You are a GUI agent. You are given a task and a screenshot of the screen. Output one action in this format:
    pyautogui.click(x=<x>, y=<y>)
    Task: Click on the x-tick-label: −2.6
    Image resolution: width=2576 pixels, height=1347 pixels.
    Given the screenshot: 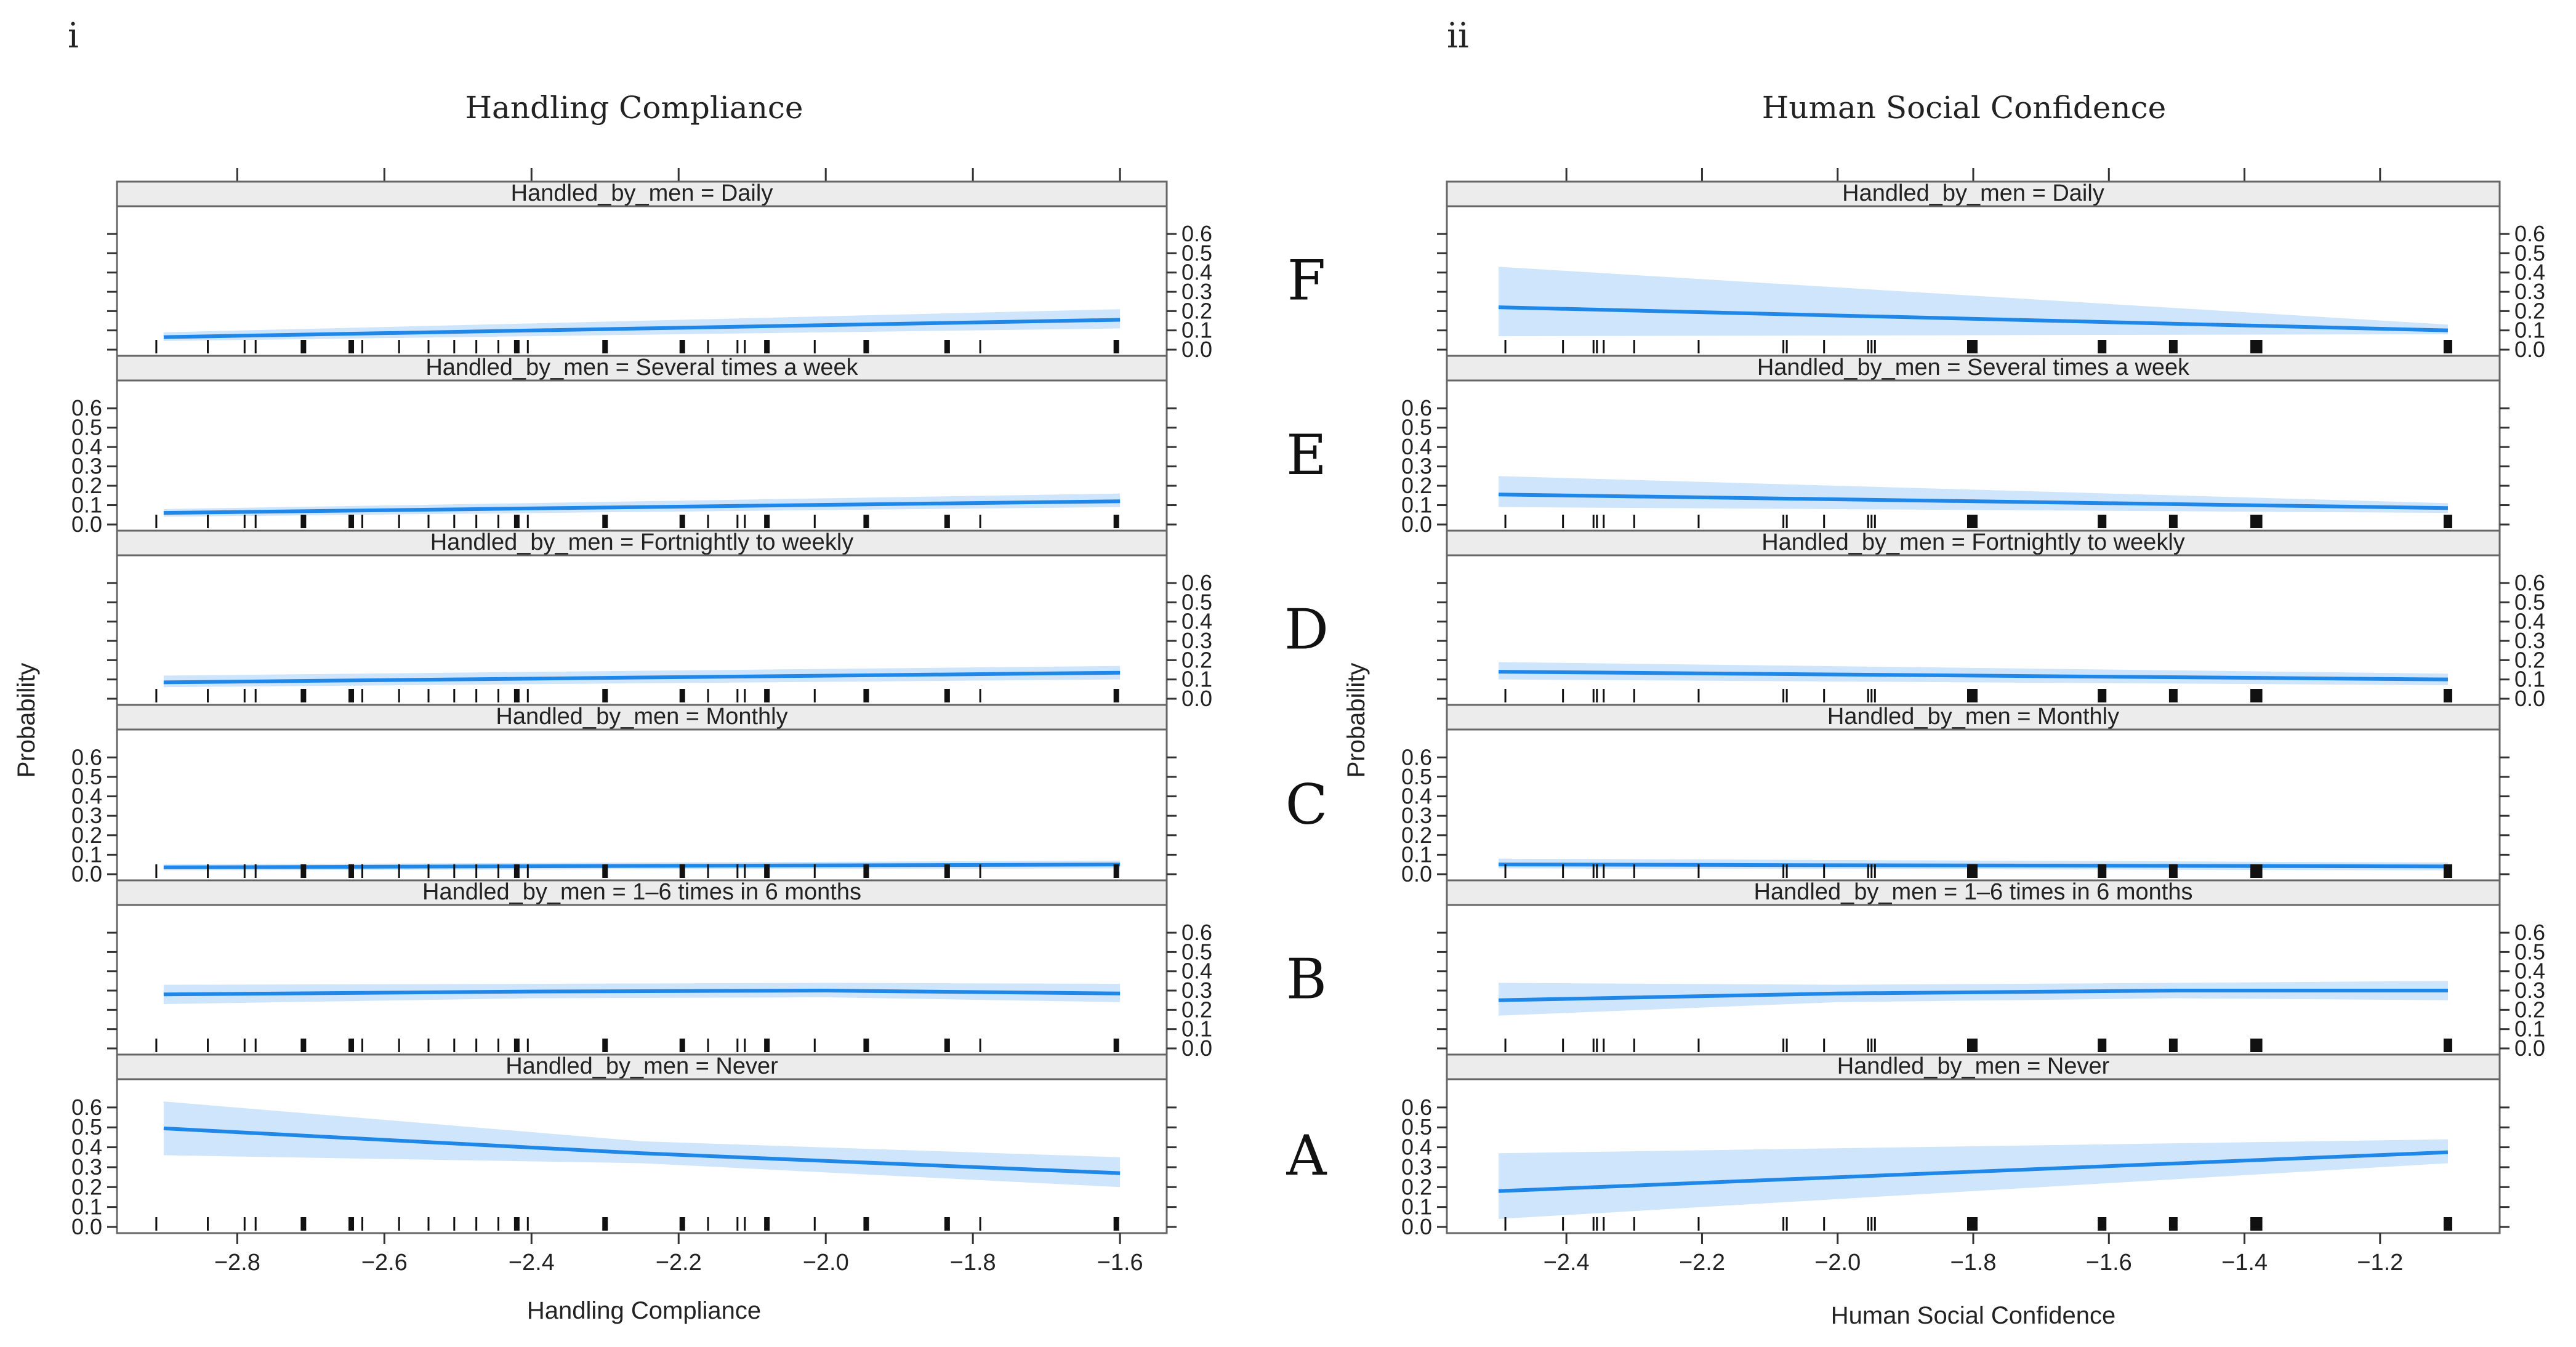 What is the action you would take?
    pyautogui.click(x=384, y=1263)
    